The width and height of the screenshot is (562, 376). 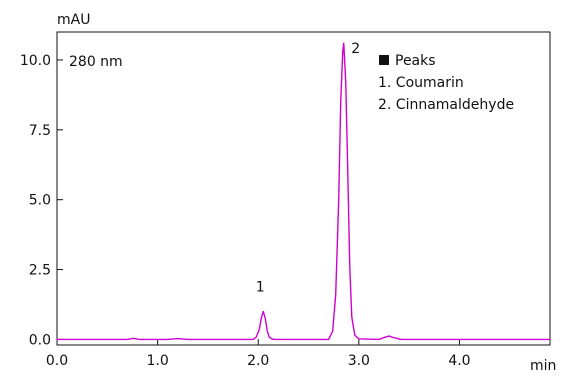 What do you see at coordinates (258, 361) in the screenshot?
I see `x-tick-label: 2.0` at bounding box center [258, 361].